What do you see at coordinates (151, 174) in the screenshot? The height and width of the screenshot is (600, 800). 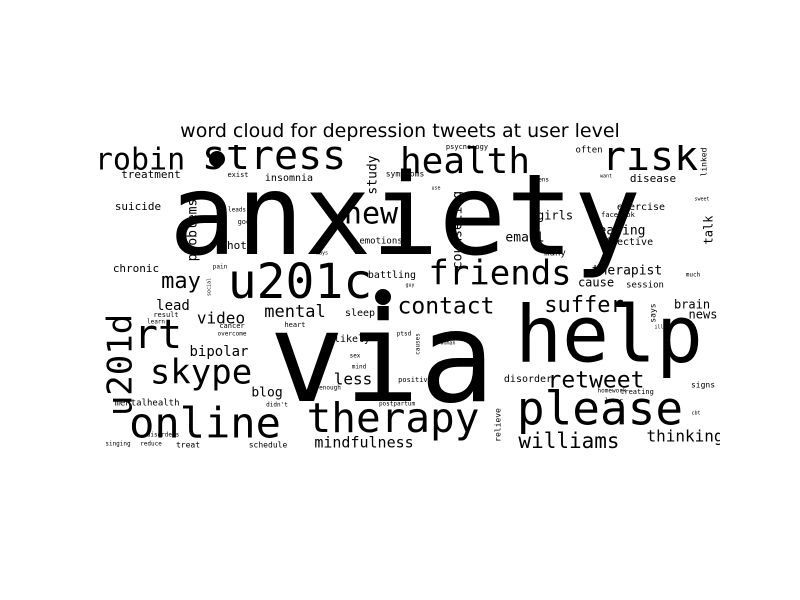 I see `word-treatment: treatment` at bounding box center [151, 174].